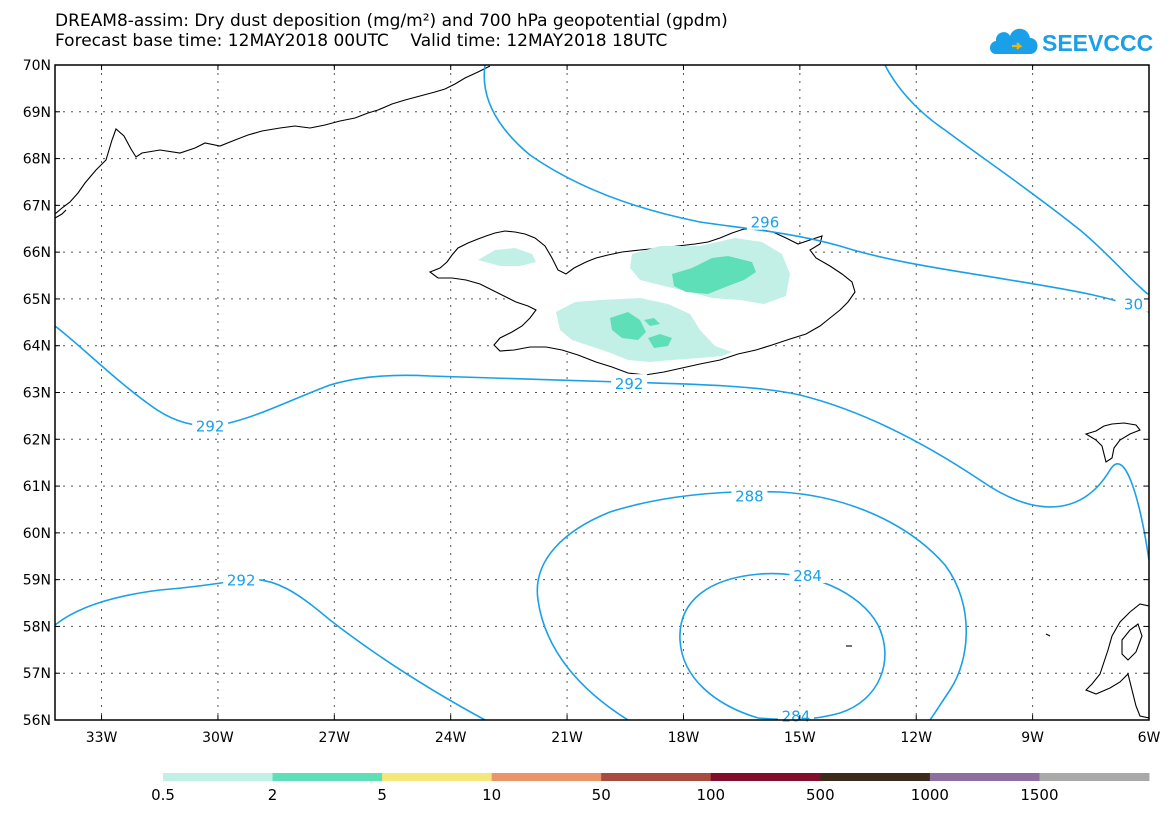  Describe the element at coordinates (652, 322) in the screenshot. I see `deposition-area-south-core3` at that location.